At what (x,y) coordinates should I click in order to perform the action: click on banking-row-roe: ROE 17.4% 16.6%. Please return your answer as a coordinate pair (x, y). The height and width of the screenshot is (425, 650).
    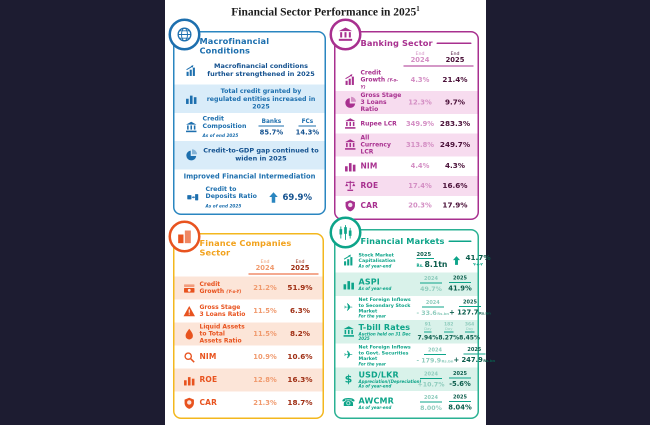
    Looking at the image, I should click on (406, 186).